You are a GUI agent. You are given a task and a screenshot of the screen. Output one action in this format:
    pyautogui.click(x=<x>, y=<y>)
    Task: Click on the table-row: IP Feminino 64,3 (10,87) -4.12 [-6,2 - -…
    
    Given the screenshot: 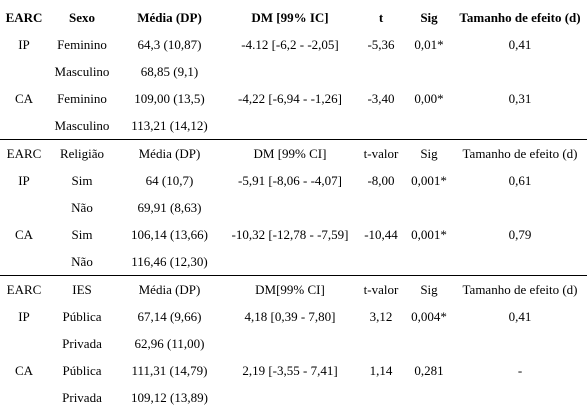 What is the action you would take?
    pyautogui.click(x=293, y=44)
    